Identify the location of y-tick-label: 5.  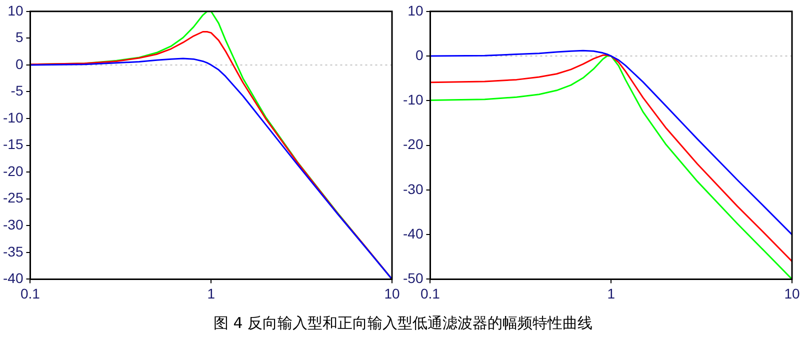
(19, 37).